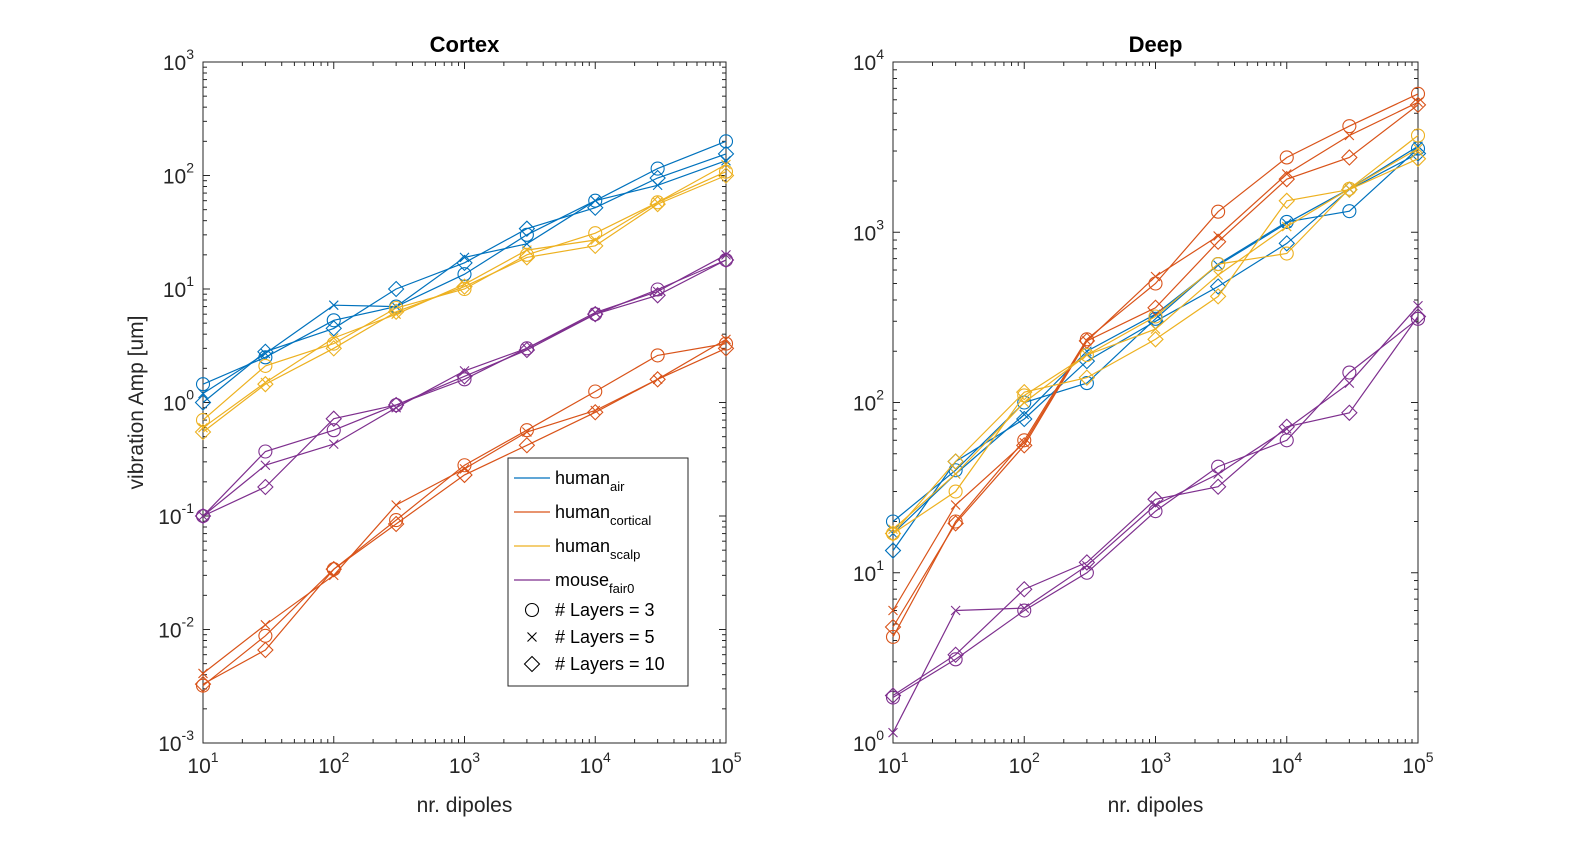 The width and height of the screenshot is (1594, 846). What do you see at coordinates (476, 757) in the screenshot?
I see `x-tick-label-exponent: 3` at bounding box center [476, 757].